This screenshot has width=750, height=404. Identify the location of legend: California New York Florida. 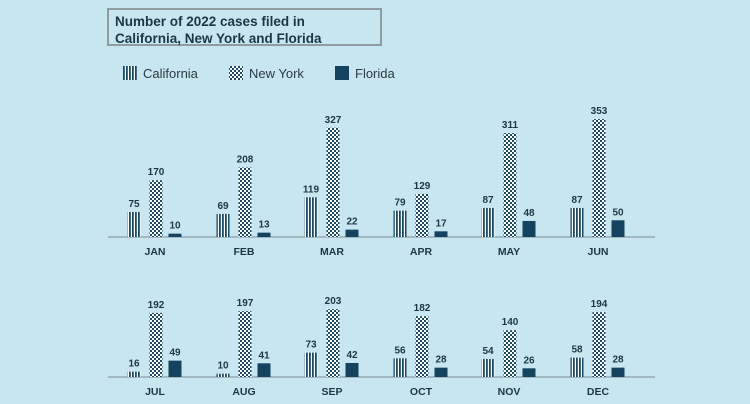
(259, 73).